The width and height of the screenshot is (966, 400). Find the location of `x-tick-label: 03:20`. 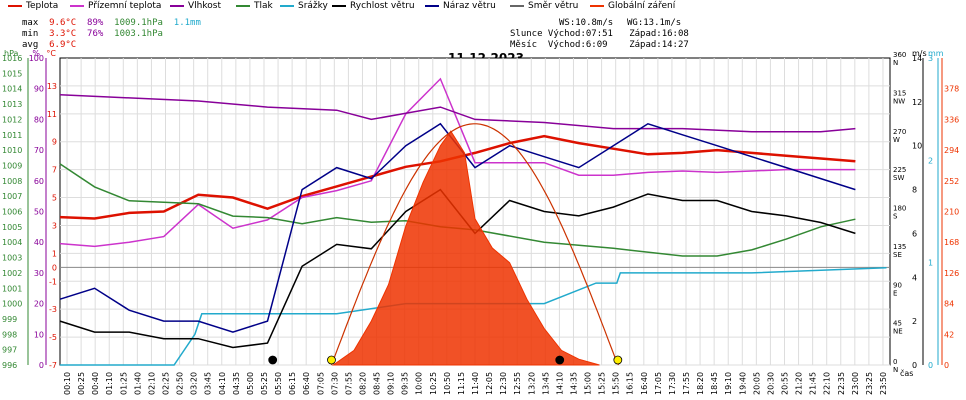

x-tick-label: 03:20 is located at coordinates (194, 383).